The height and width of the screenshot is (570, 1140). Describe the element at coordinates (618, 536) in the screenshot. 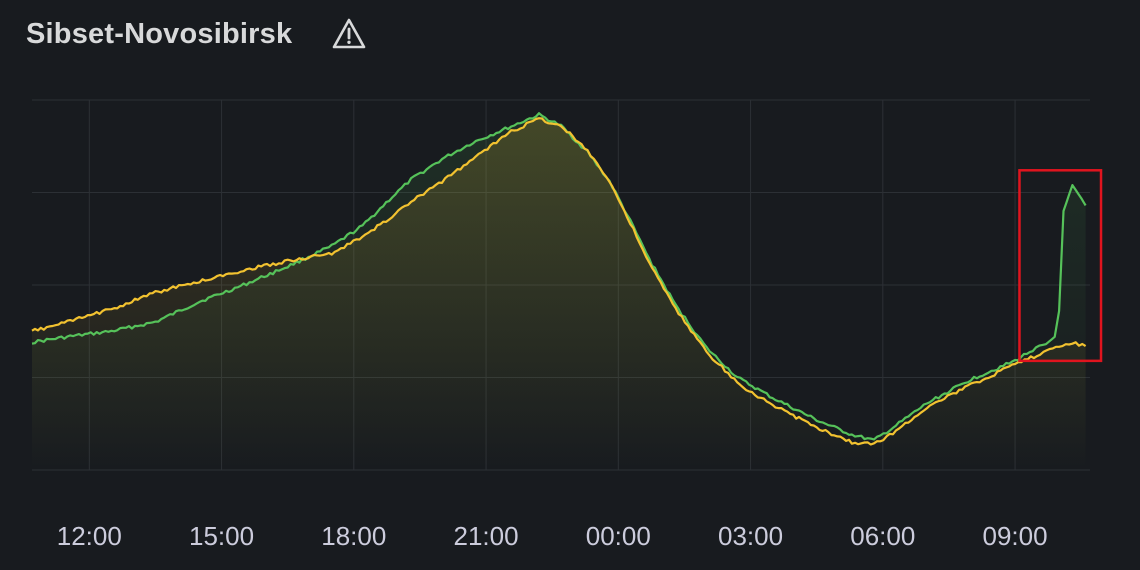

I see `x-tick-label: 00:00` at that location.